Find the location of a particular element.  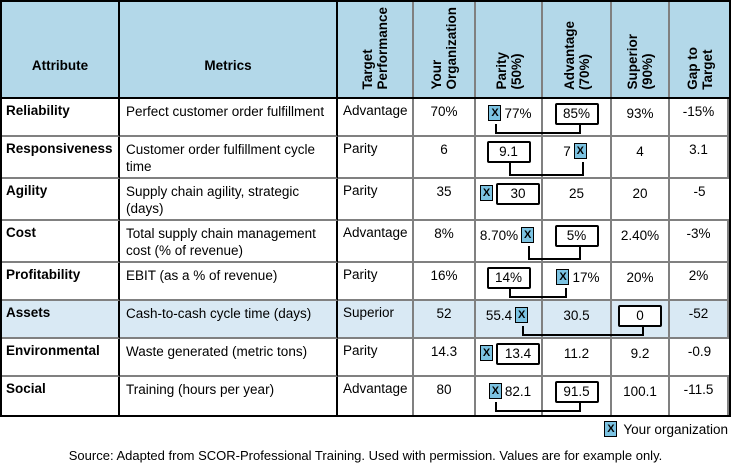

benchmark-value: 11.2 is located at coordinates (576, 353).